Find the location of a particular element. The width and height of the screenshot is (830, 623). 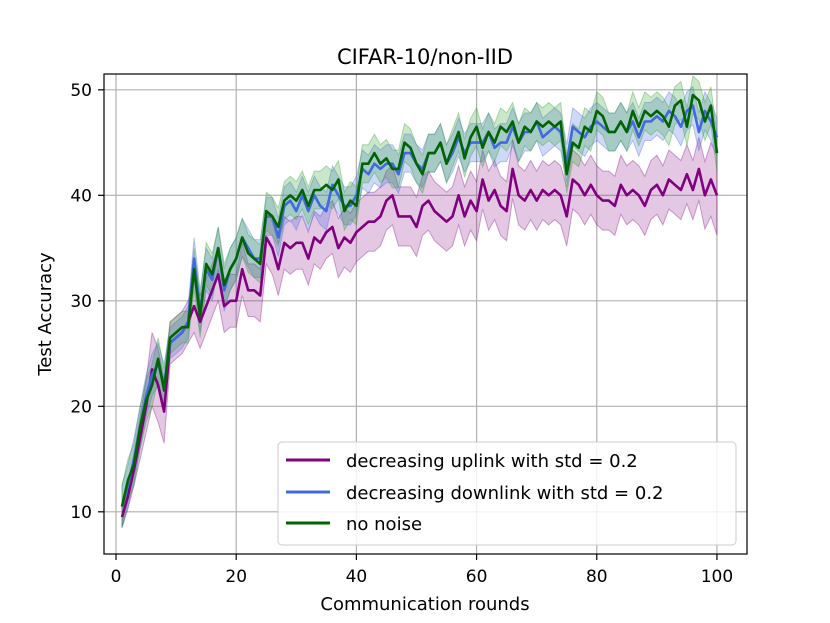

legend-label-downlink: decreasing downlink with std = 0.2 is located at coordinates (505, 493).